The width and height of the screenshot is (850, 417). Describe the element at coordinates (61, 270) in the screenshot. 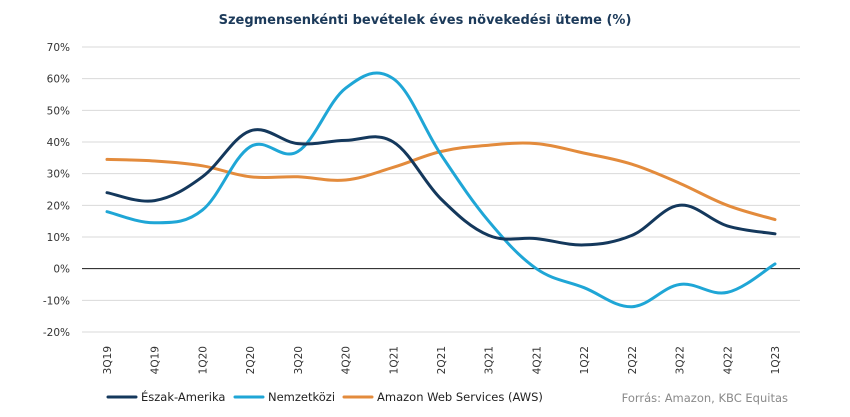

I see `y-tick-label: 0%` at that location.